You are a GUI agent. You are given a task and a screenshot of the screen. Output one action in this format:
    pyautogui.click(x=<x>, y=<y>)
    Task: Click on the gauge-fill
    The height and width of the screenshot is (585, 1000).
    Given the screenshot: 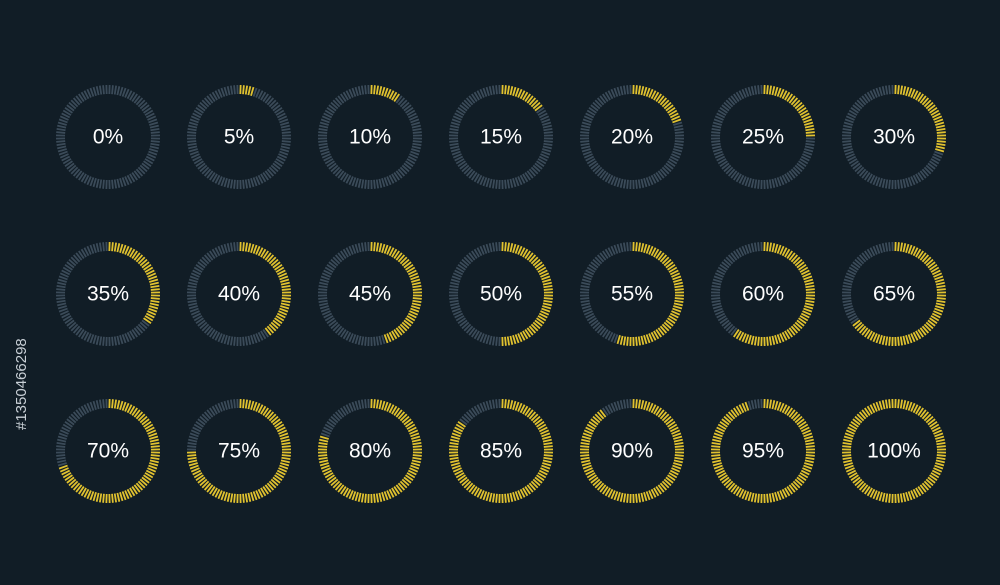 What is the action you would take?
    pyautogui.click(x=899, y=294)
    